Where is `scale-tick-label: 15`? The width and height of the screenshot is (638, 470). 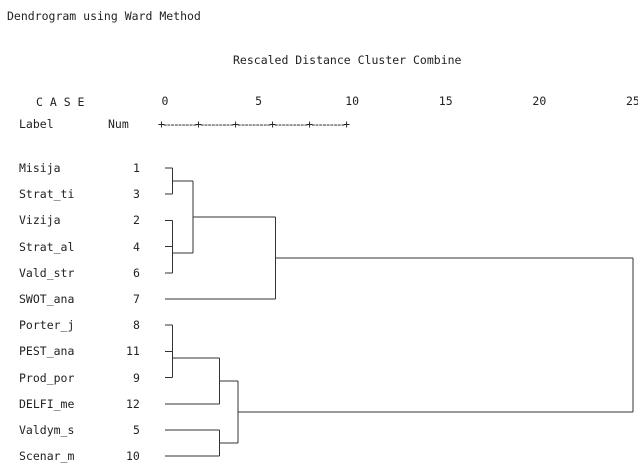 scale-tick-label: 15 is located at coordinates (445, 101).